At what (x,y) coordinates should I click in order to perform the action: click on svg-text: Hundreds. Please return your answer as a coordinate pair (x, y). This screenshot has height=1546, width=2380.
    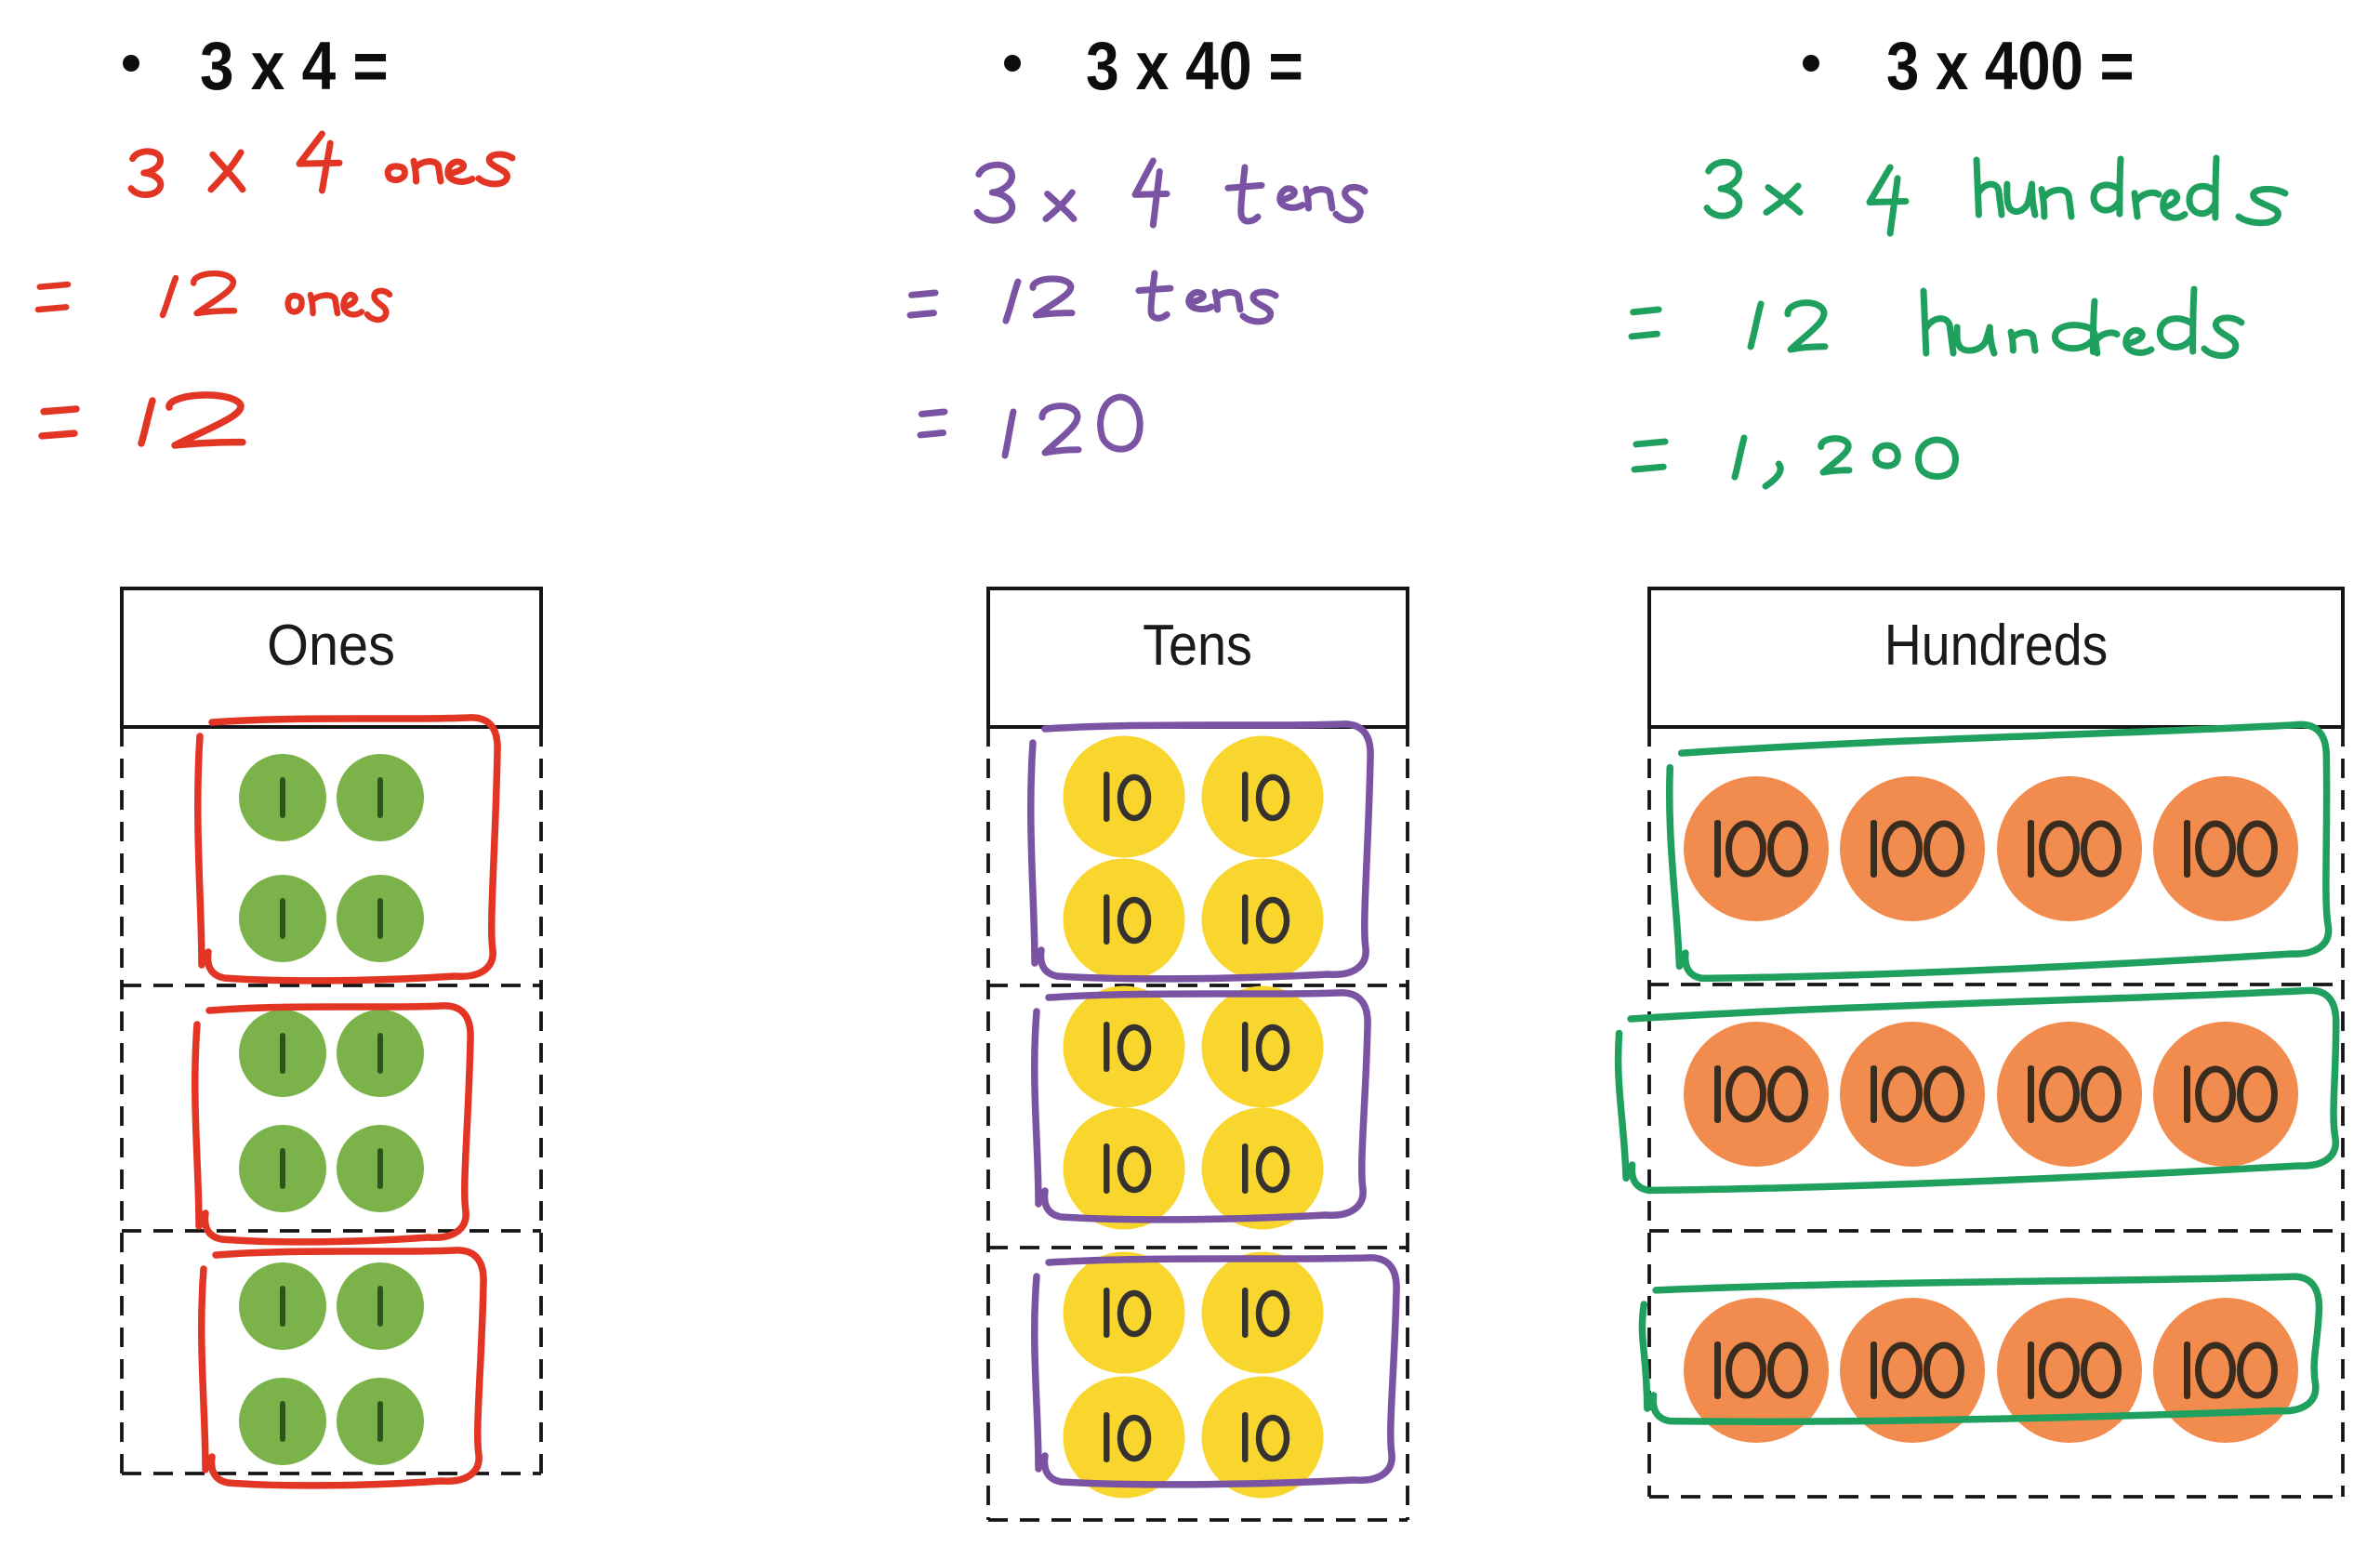
    Looking at the image, I should click on (1996, 645).